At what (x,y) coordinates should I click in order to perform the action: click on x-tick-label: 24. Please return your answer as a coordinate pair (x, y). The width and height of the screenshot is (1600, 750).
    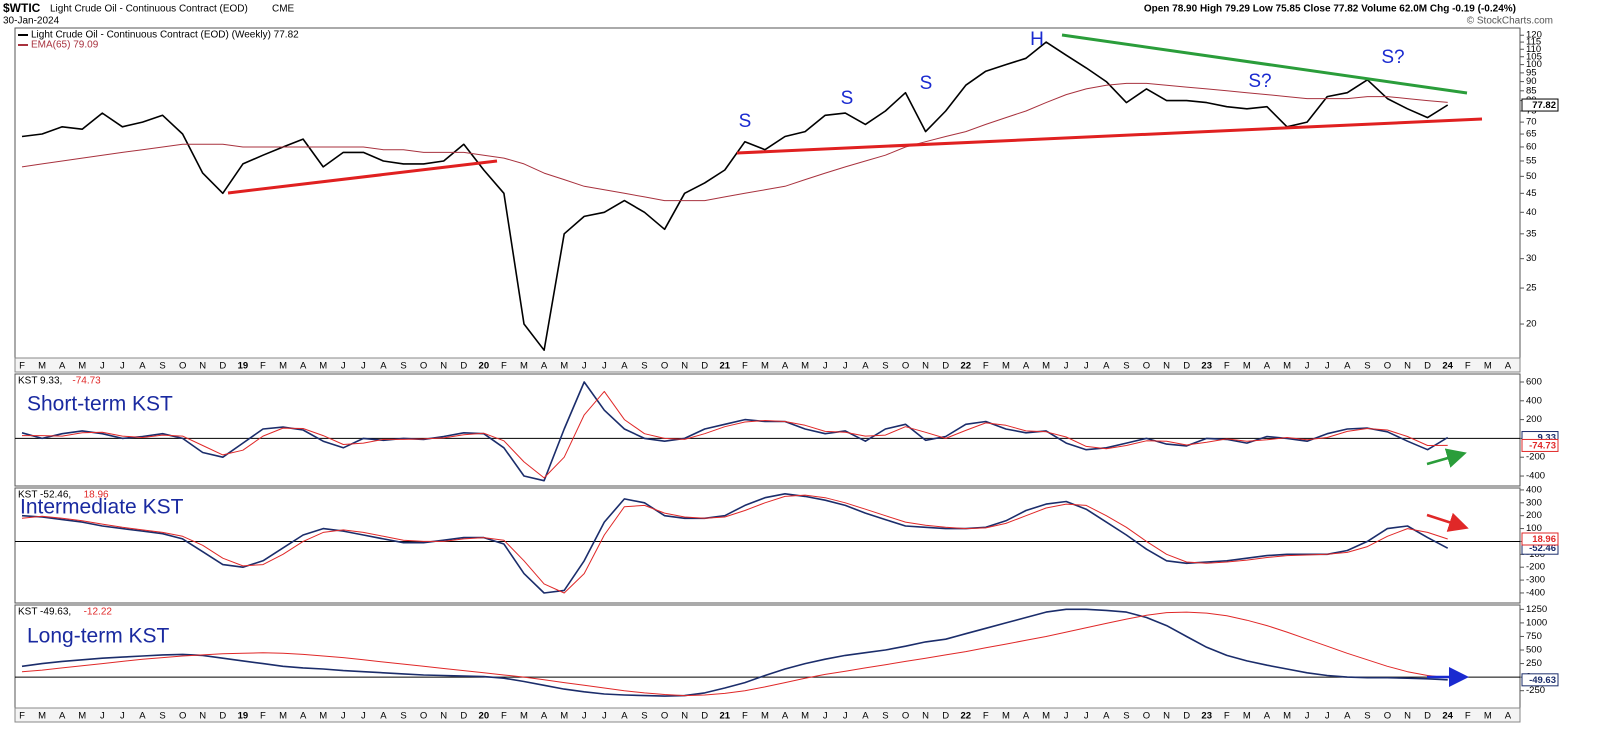
    Looking at the image, I should click on (1447, 366).